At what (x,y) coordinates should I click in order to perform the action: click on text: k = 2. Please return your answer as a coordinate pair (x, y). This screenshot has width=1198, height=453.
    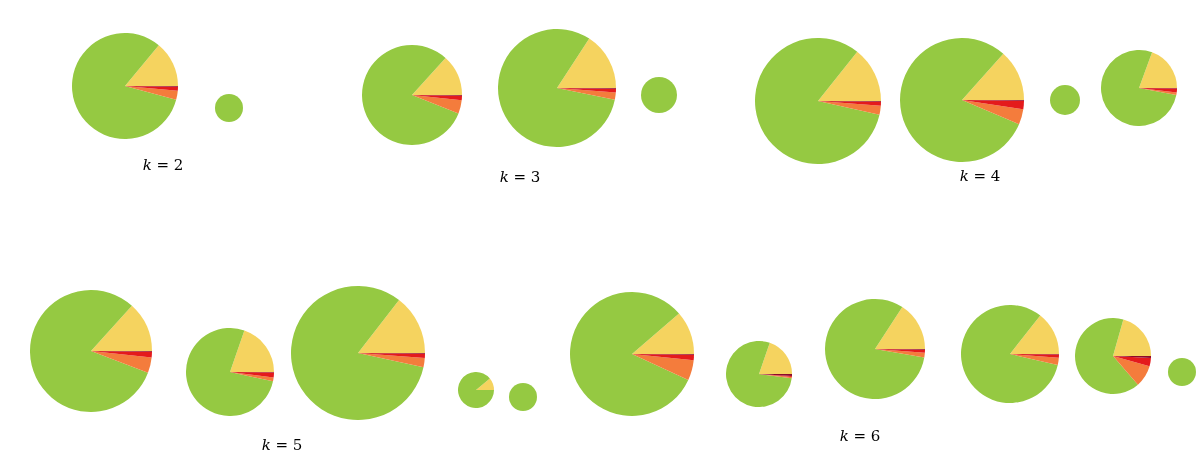
    Looking at the image, I should click on (163, 165).